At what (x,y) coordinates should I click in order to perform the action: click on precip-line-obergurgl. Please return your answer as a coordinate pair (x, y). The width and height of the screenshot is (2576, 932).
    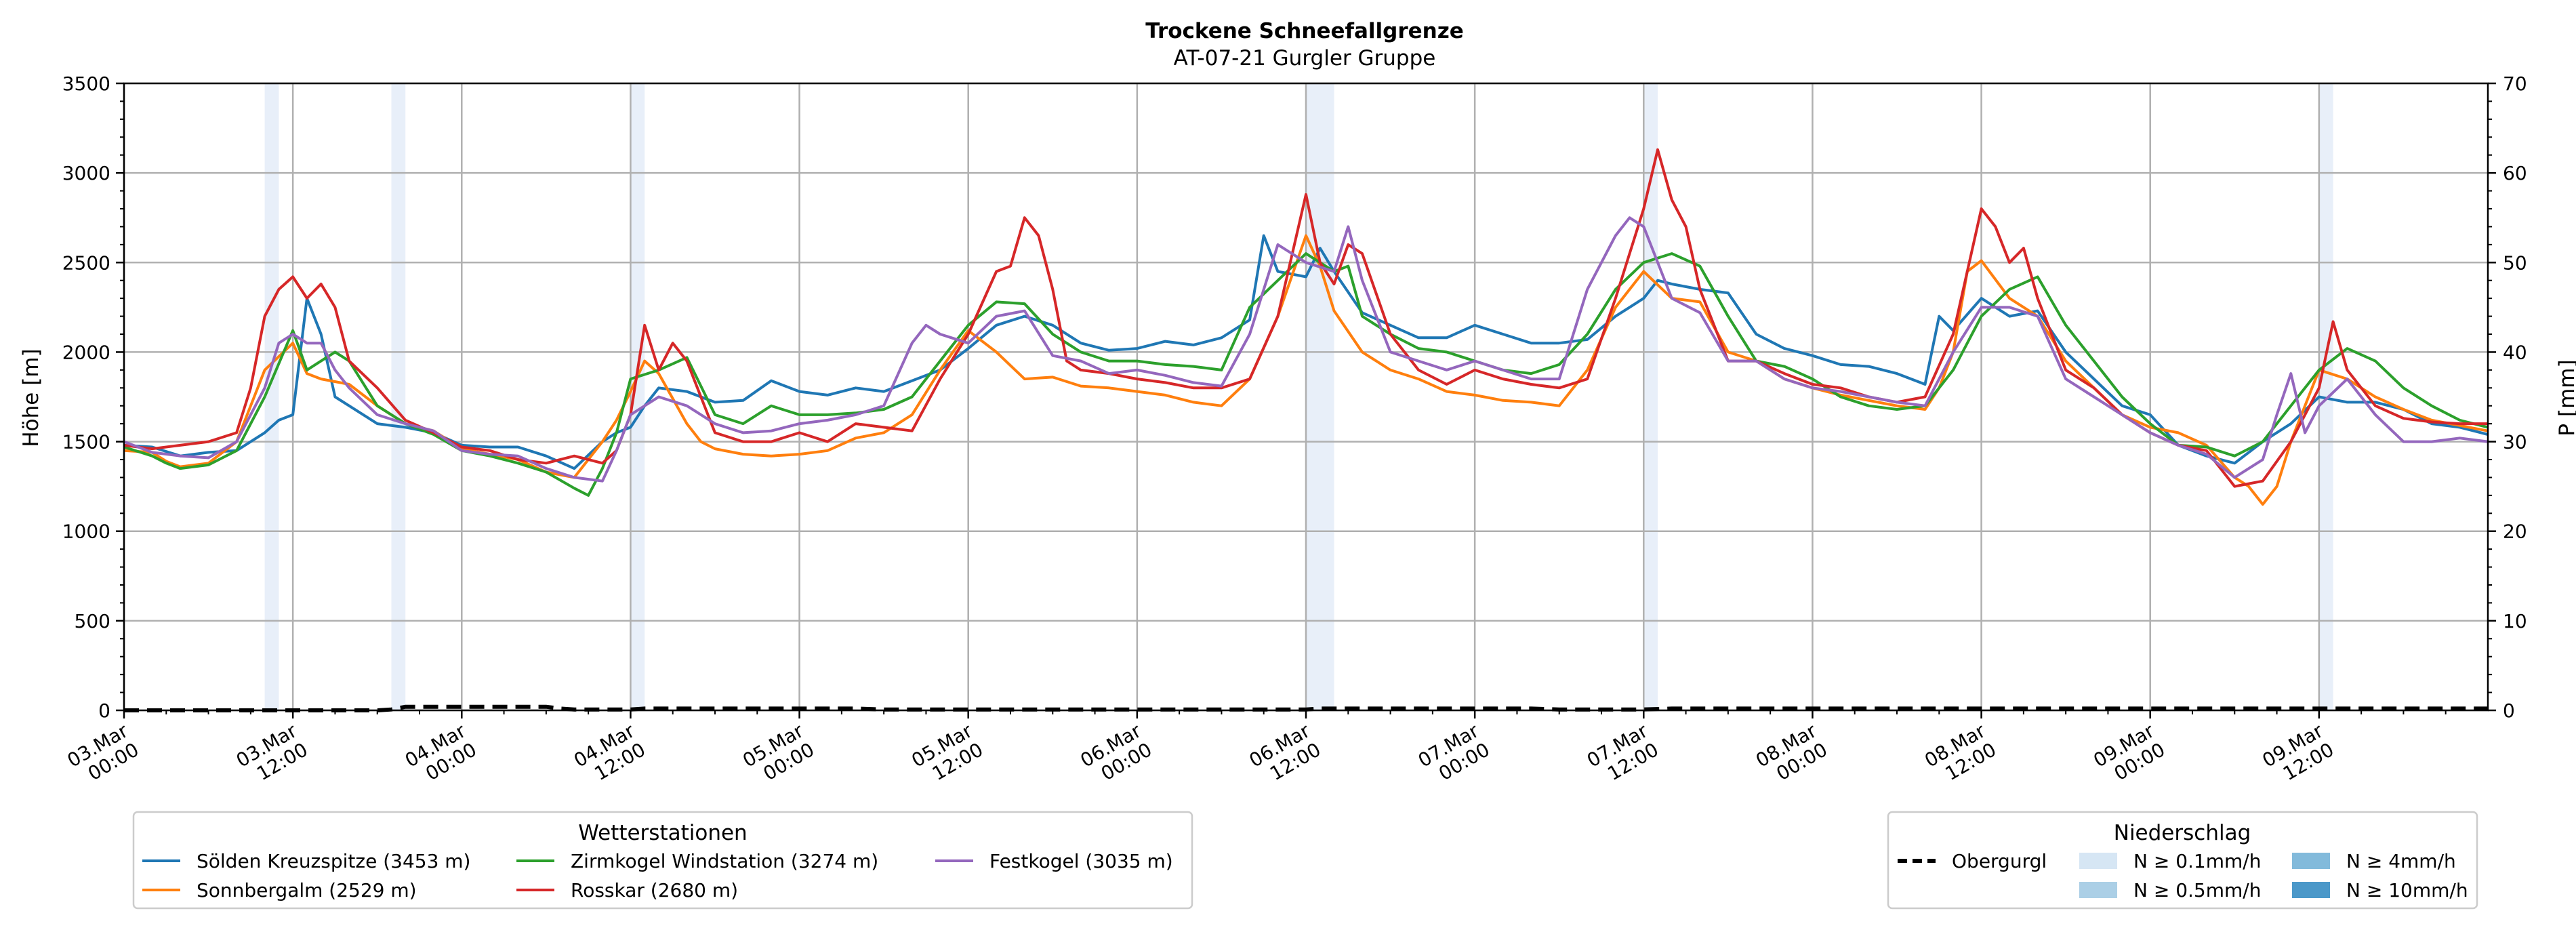
    Looking at the image, I should click on (1306, 708).